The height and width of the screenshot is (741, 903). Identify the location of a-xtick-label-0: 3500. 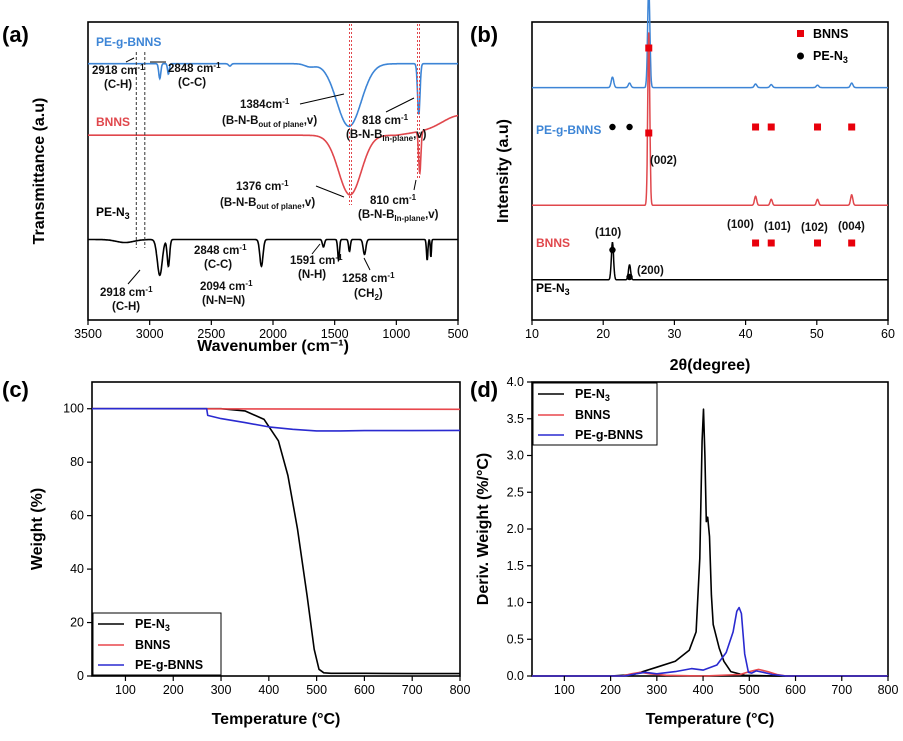
(88, 334).